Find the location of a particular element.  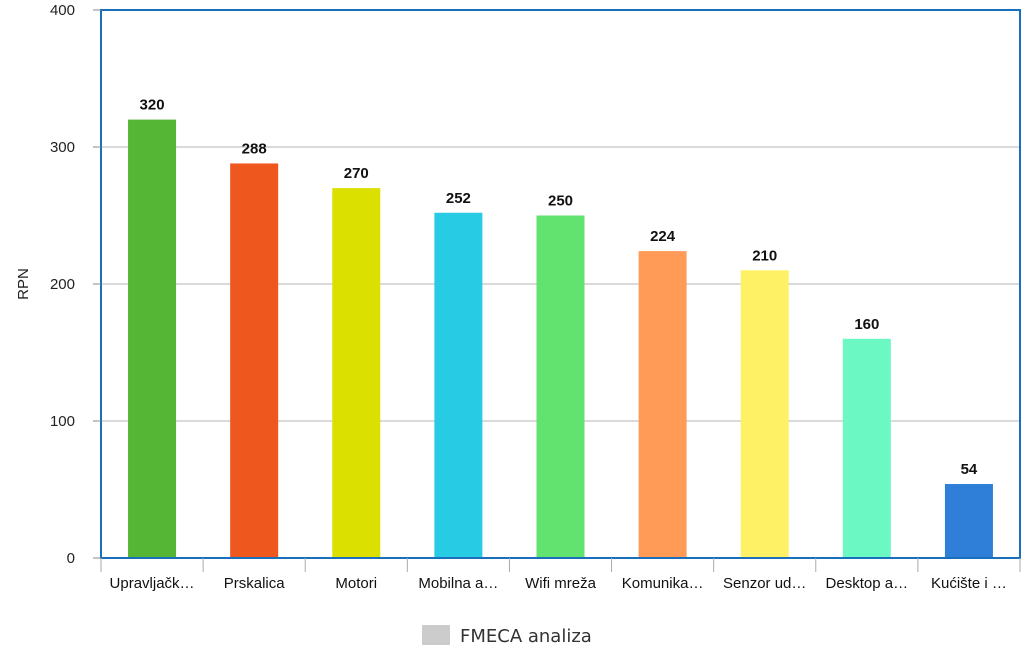

data-label: 320 is located at coordinates (152, 105).